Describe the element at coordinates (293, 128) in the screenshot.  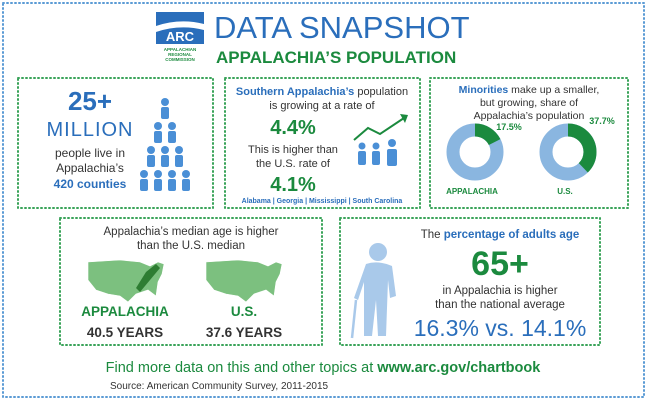
I see `growth-rate: 4.4%` at that location.